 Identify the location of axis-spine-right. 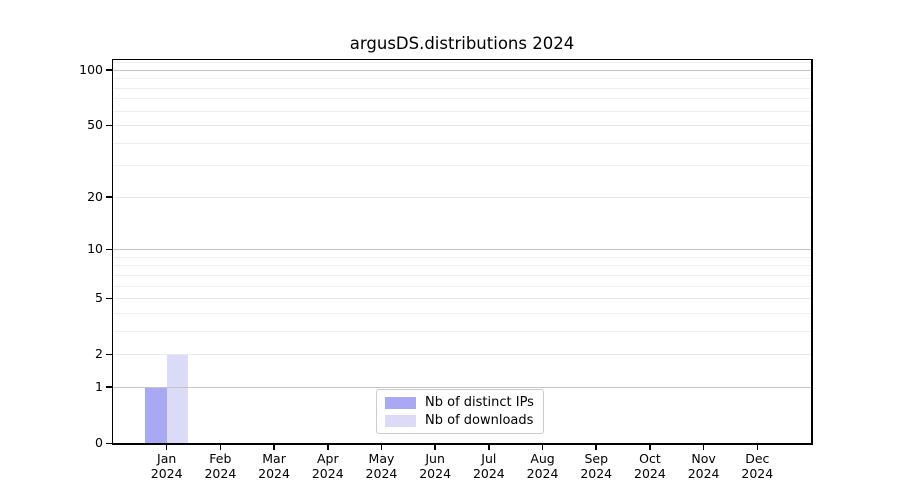
(812, 251).